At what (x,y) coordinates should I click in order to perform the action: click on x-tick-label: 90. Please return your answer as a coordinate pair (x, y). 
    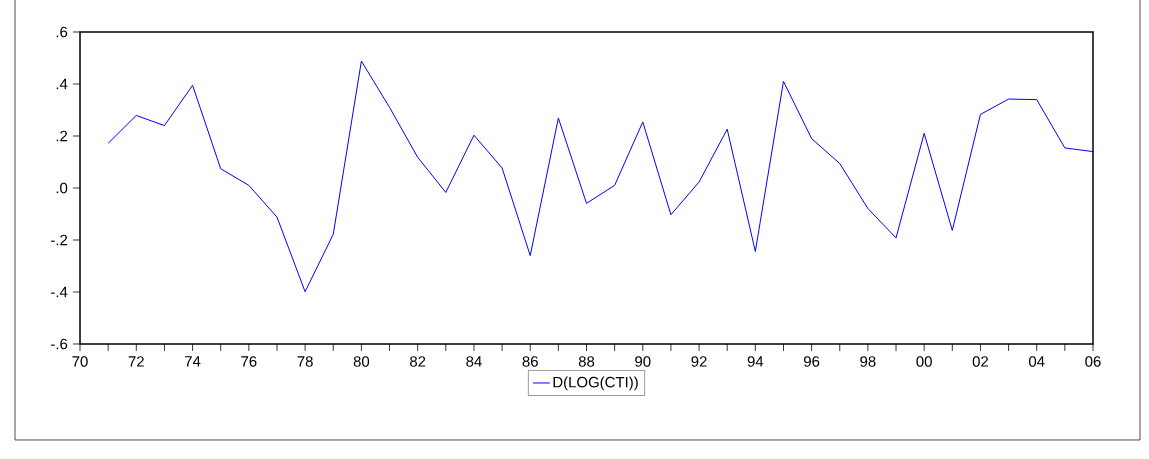
    Looking at the image, I should click on (643, 361).